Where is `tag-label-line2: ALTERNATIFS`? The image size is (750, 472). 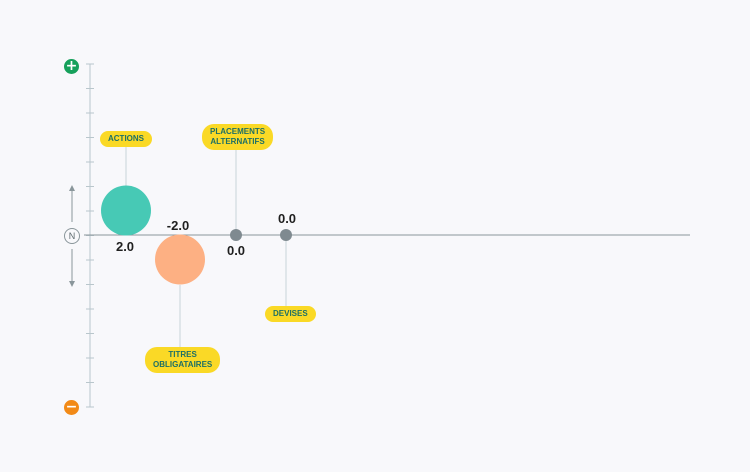 tag-label-line2: ALTERNATIFS is located at coordinates (237, 141).